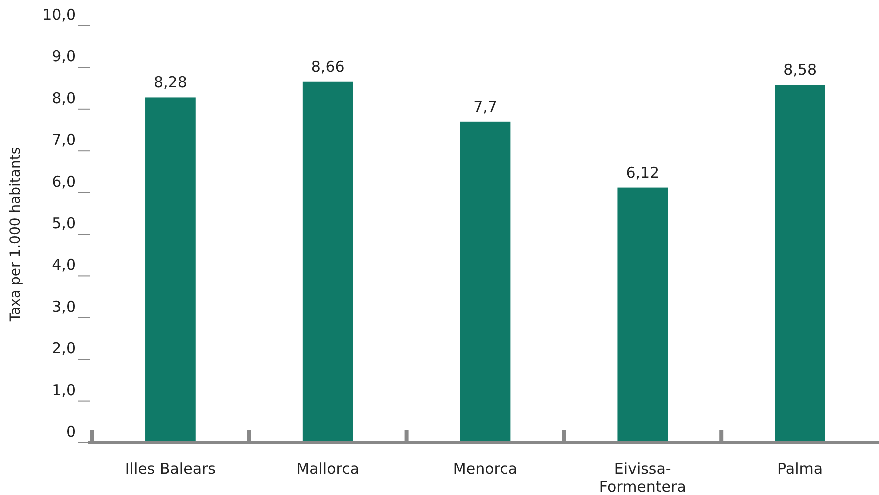 The height and width of the screenshot is (495, 879). What do you see at coordinates (64, 140) in the screenshot?
I see `y-tick-label: 7,0` at bounding box center [64, 140].